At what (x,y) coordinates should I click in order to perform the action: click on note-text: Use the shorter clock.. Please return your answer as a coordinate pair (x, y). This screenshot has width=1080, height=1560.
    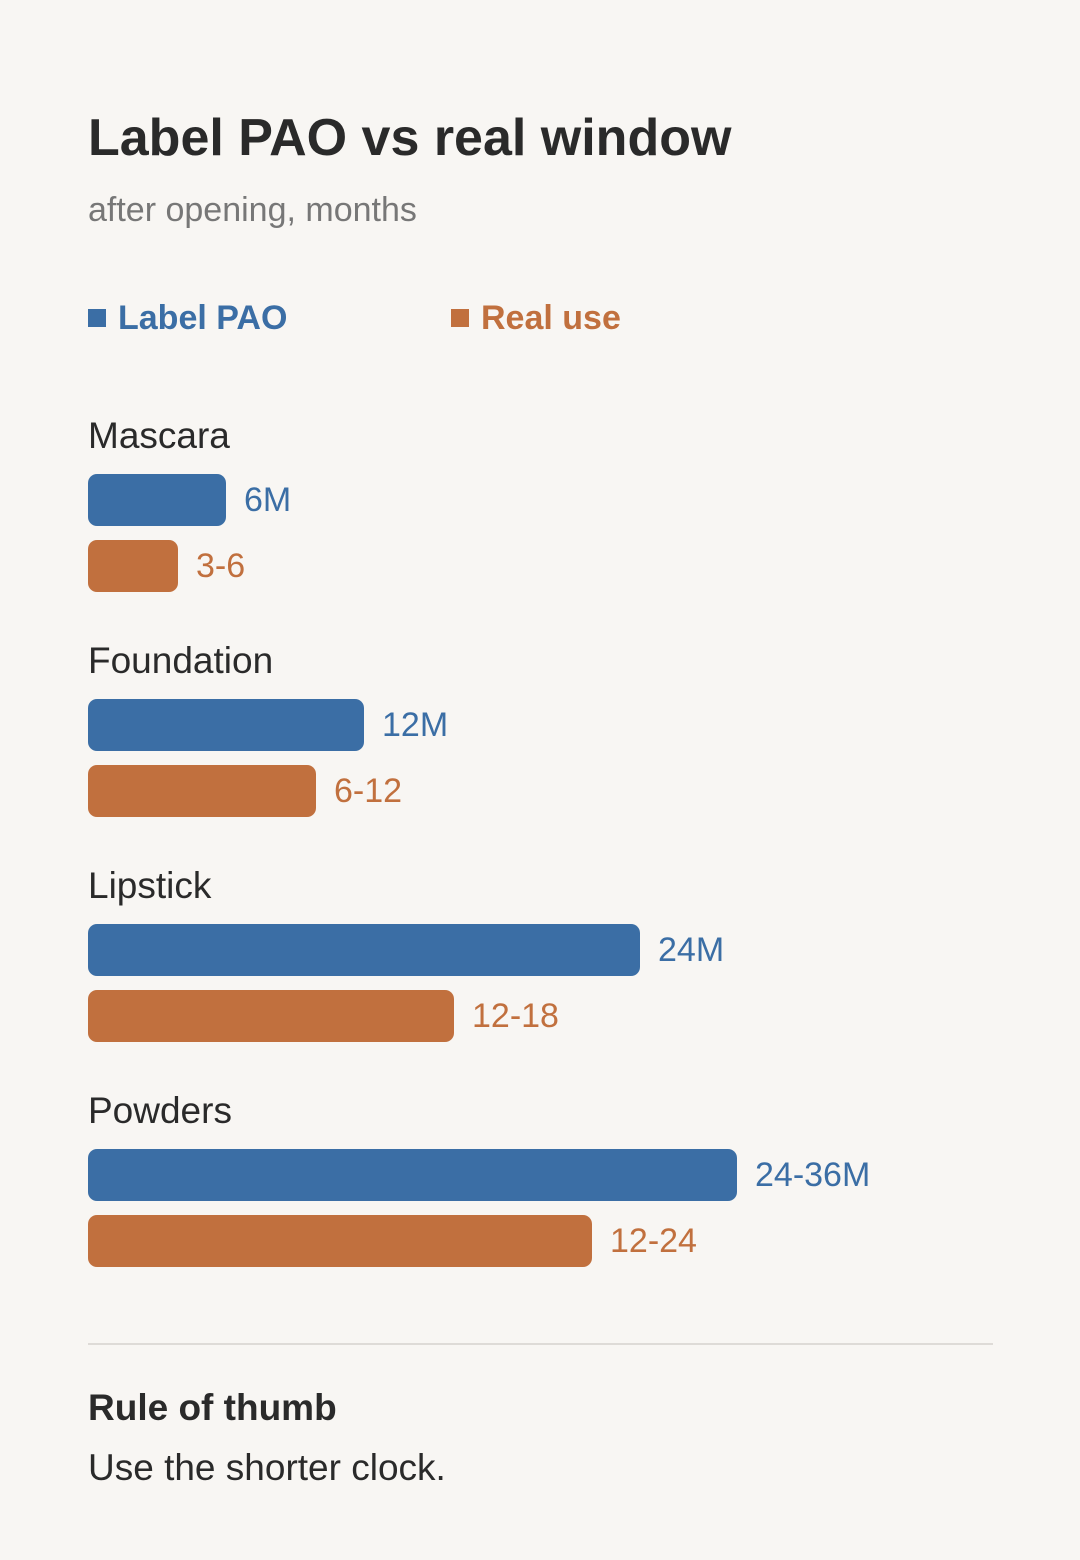
    Looking at the image, I should click on (267, 1467).